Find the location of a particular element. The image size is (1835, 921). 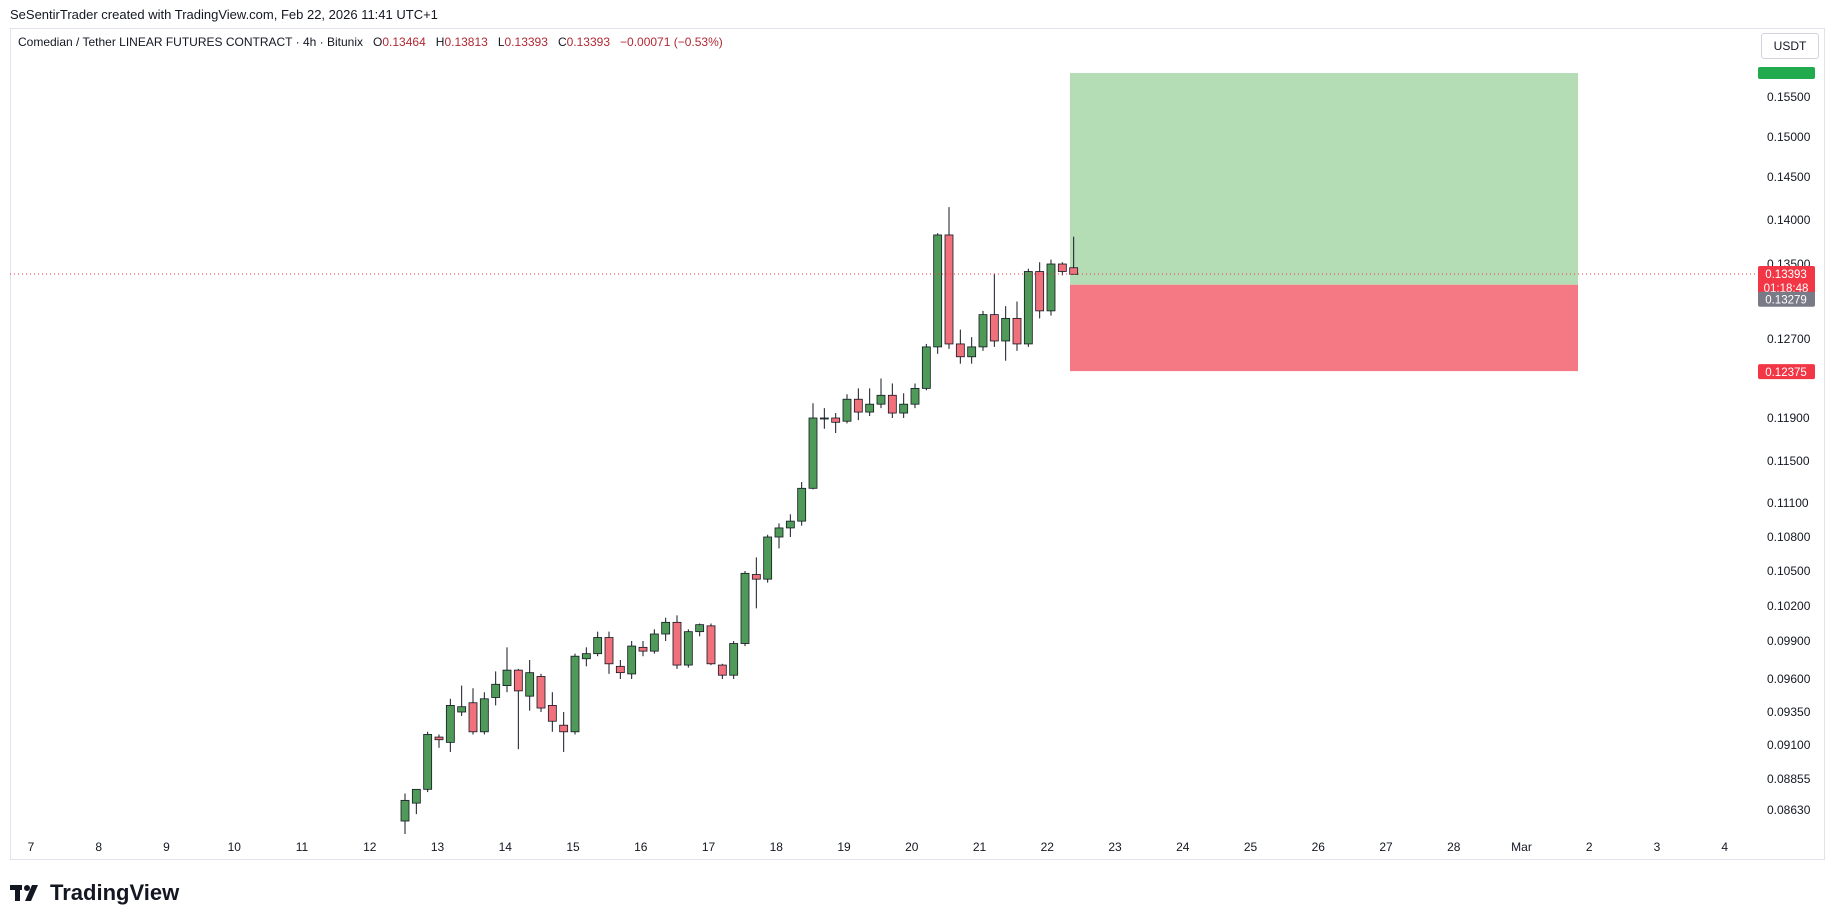

price-tick-label: 0.11100 is located at coordinates (1788, 503).